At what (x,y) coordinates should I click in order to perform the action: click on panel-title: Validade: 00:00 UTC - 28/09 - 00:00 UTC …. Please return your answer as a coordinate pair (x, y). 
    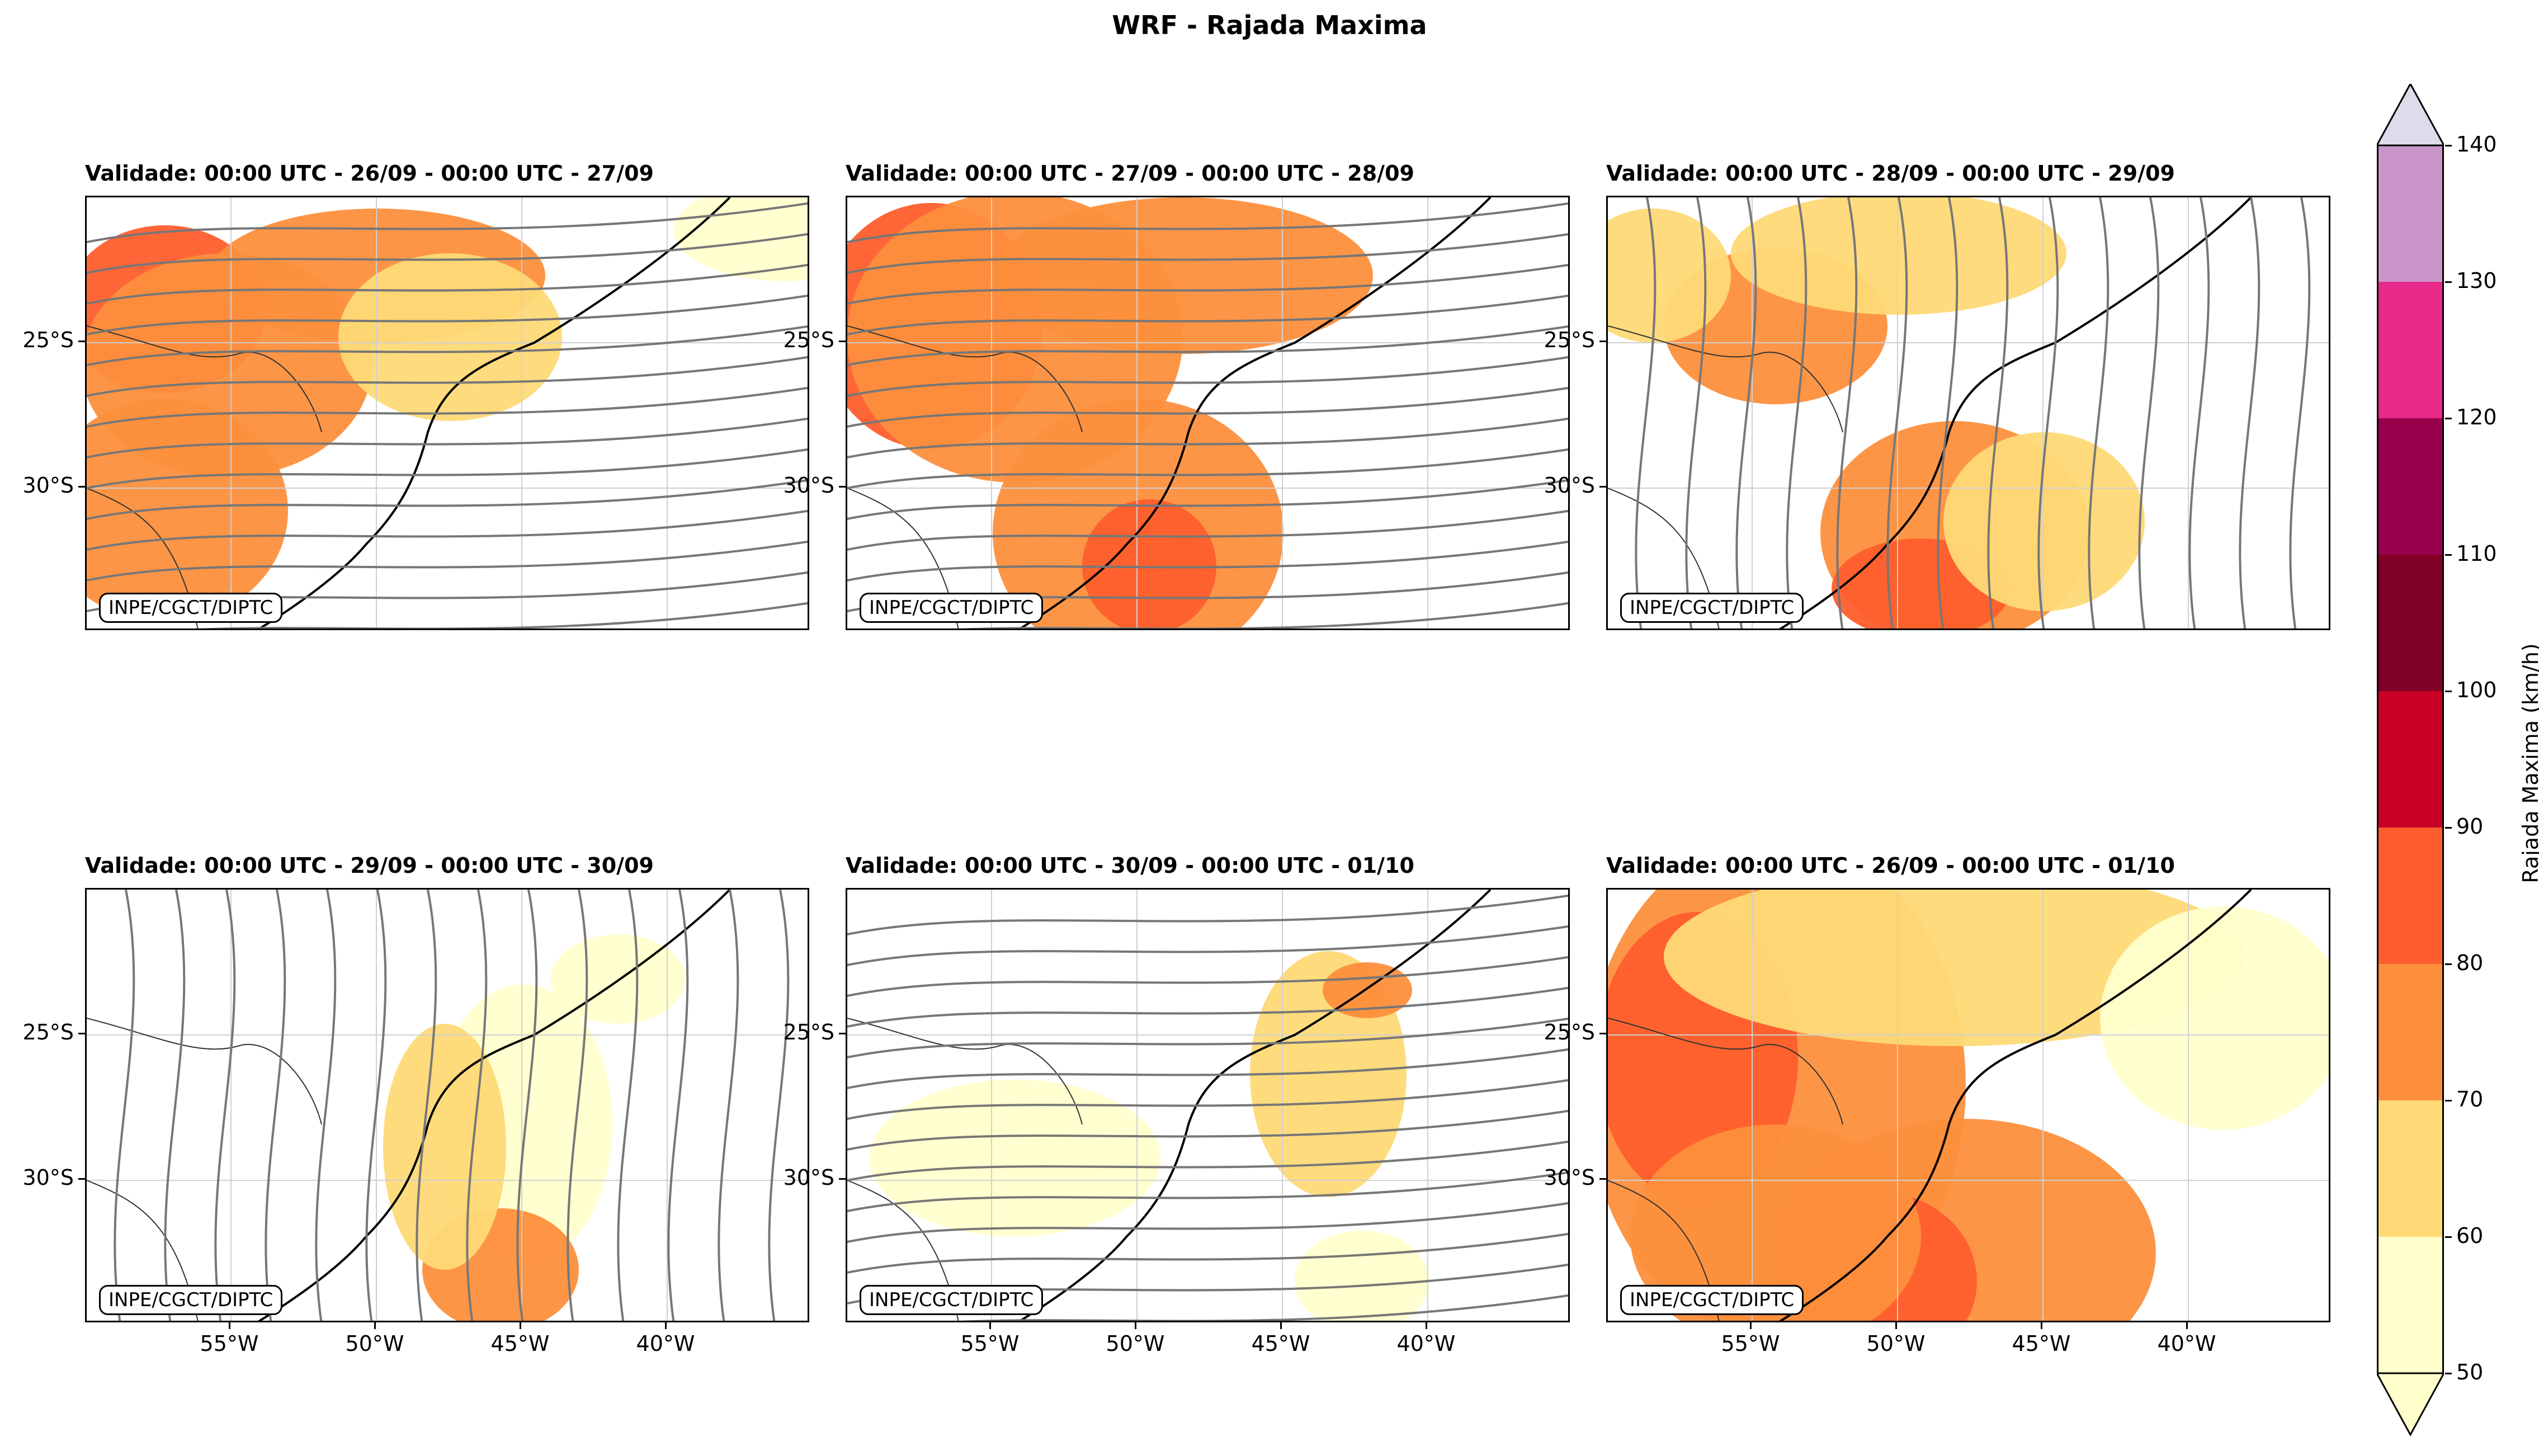
    Looking at the image, I should click on (1891, 173).